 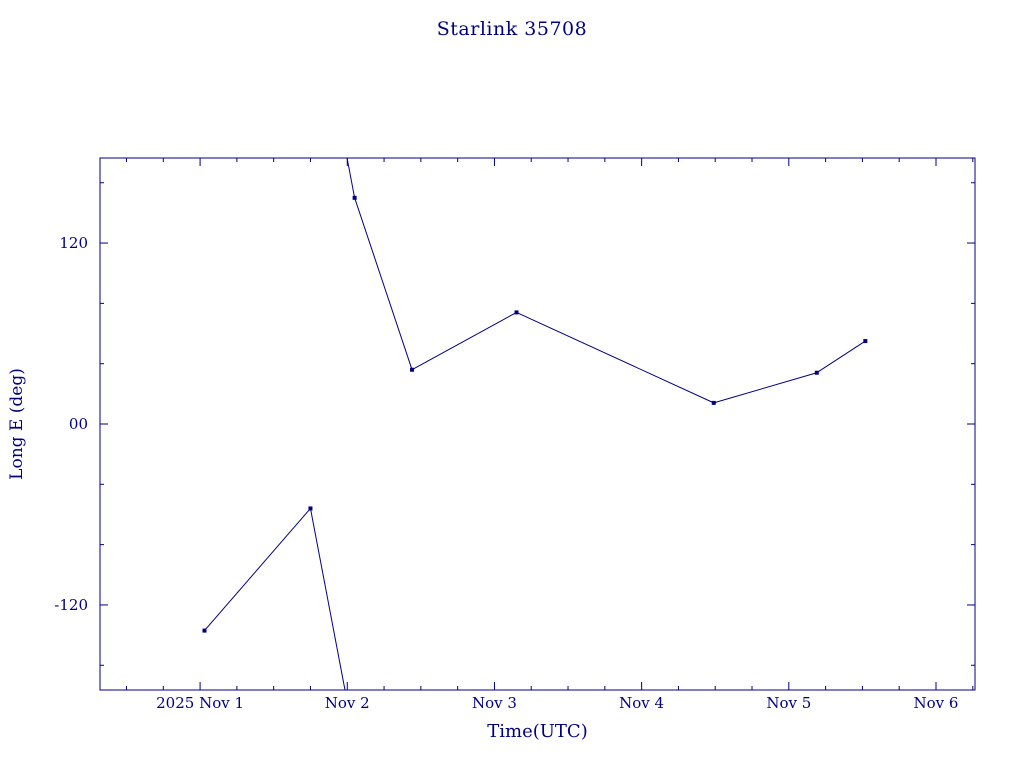 I want to click on chart-title: Starlink 35708, so click(x=512, y=29).